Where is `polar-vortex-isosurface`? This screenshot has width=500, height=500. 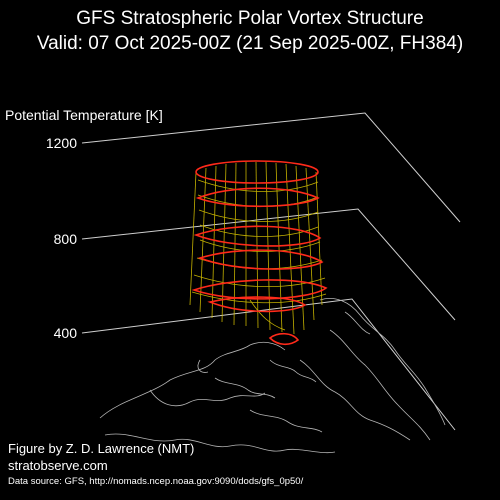 polar-vortex-isosurface is located at coordinates (258, 253).